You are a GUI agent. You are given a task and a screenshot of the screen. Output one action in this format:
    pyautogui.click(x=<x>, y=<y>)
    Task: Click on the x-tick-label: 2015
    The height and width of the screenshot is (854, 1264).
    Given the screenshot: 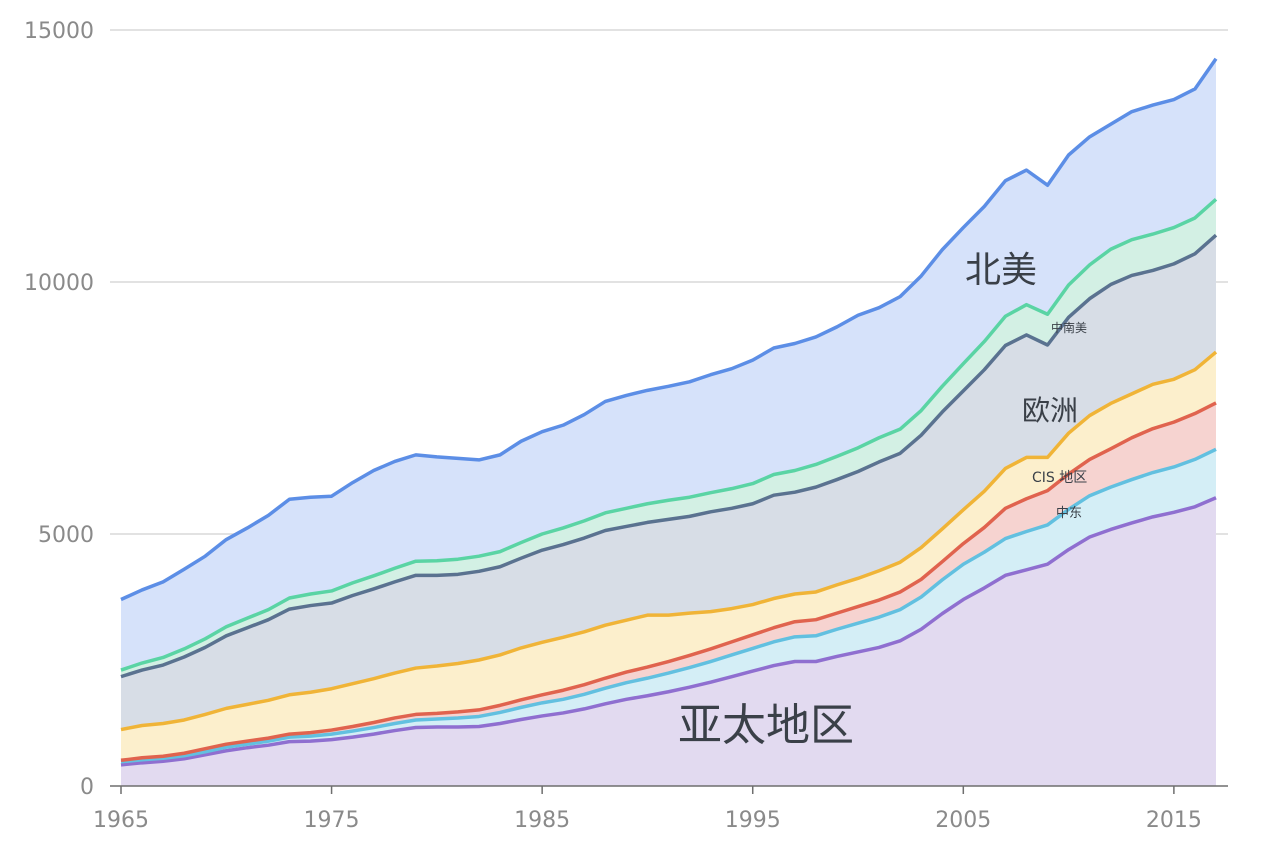 What is the action you would take?
    pyautogui.click(x=1174, y=820)
    